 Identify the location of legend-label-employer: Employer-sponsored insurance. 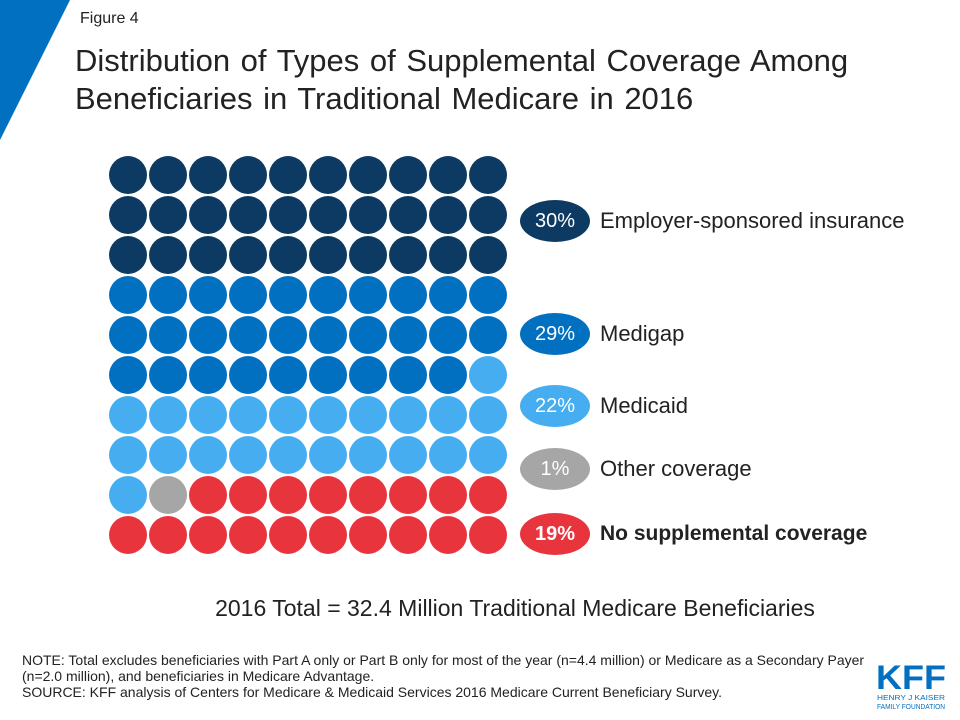
(752, 220).